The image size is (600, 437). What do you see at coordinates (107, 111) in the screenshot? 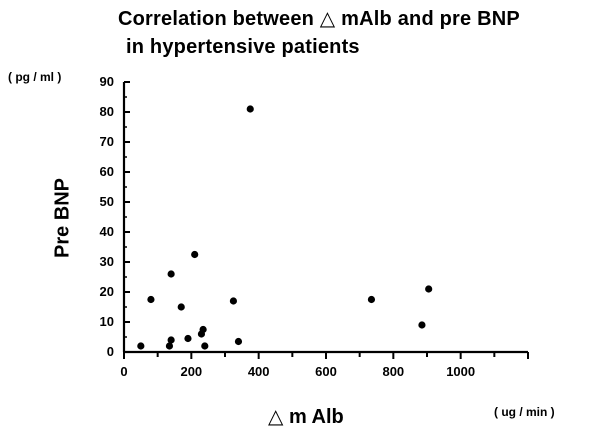
I see `y-tick-label: 80` at bounding box center [107, 111].